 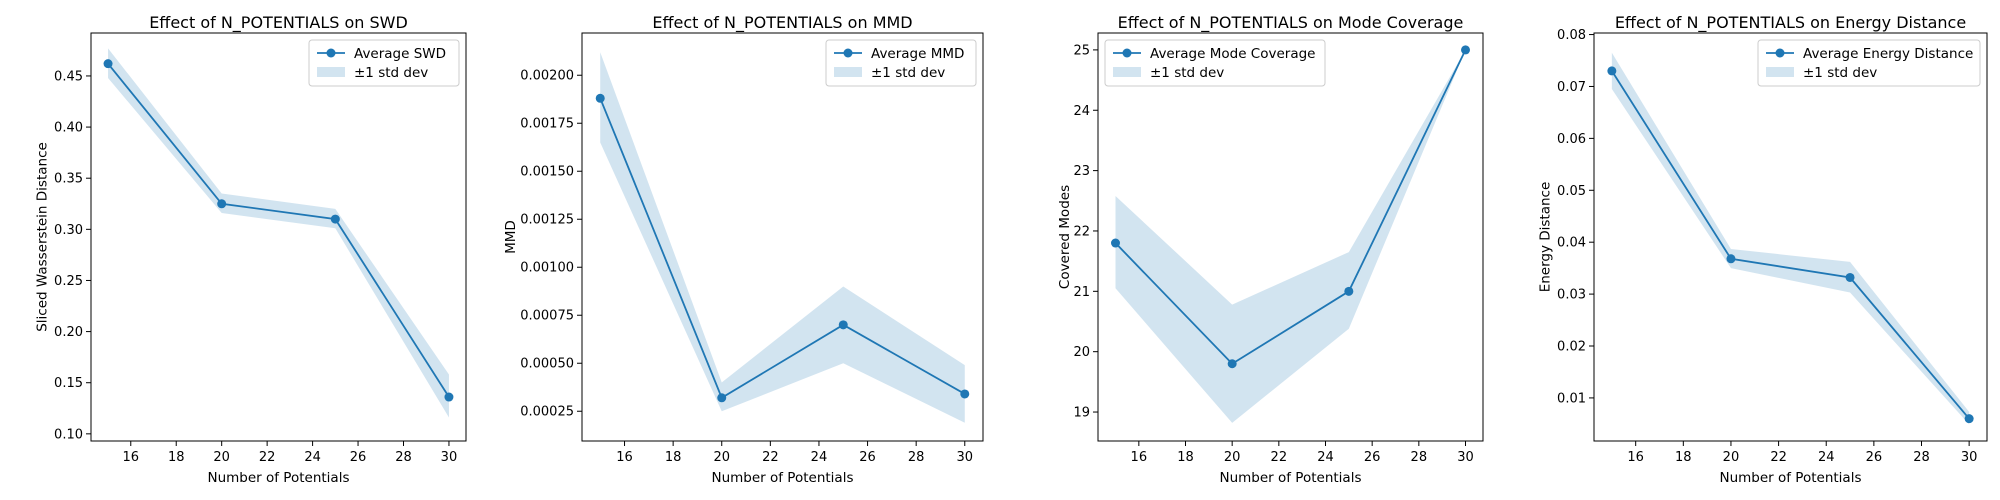 What do you see at coordinates (1232, 54) in the screenshot?
I see `legend-label-series: Average Mode Coverage` at bounding box center [1232, 54].